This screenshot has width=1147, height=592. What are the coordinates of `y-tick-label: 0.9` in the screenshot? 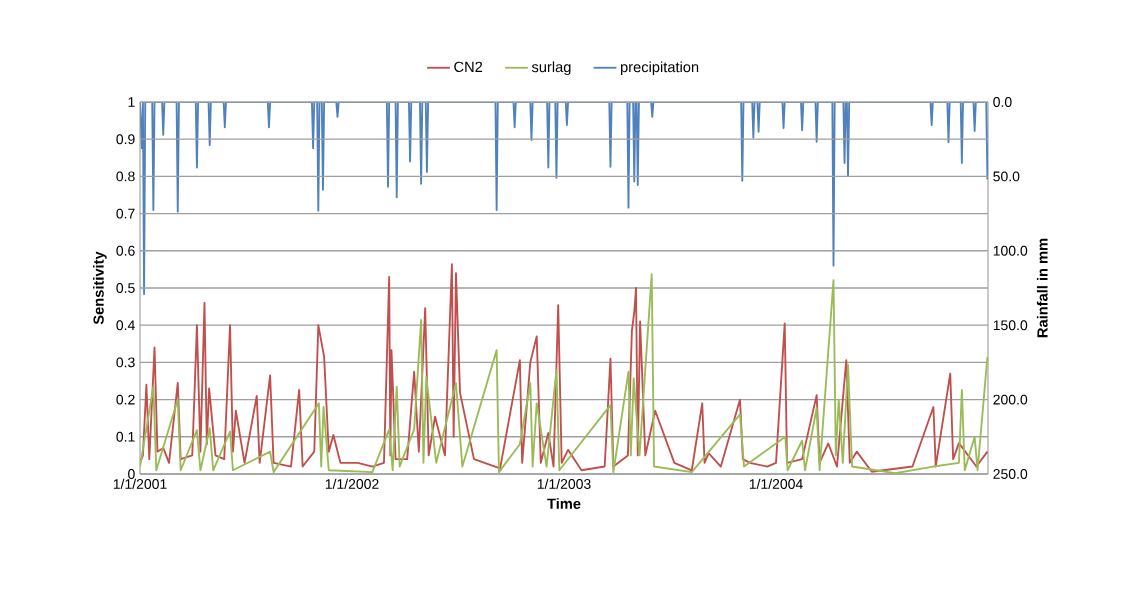 It's located at (125, 139).